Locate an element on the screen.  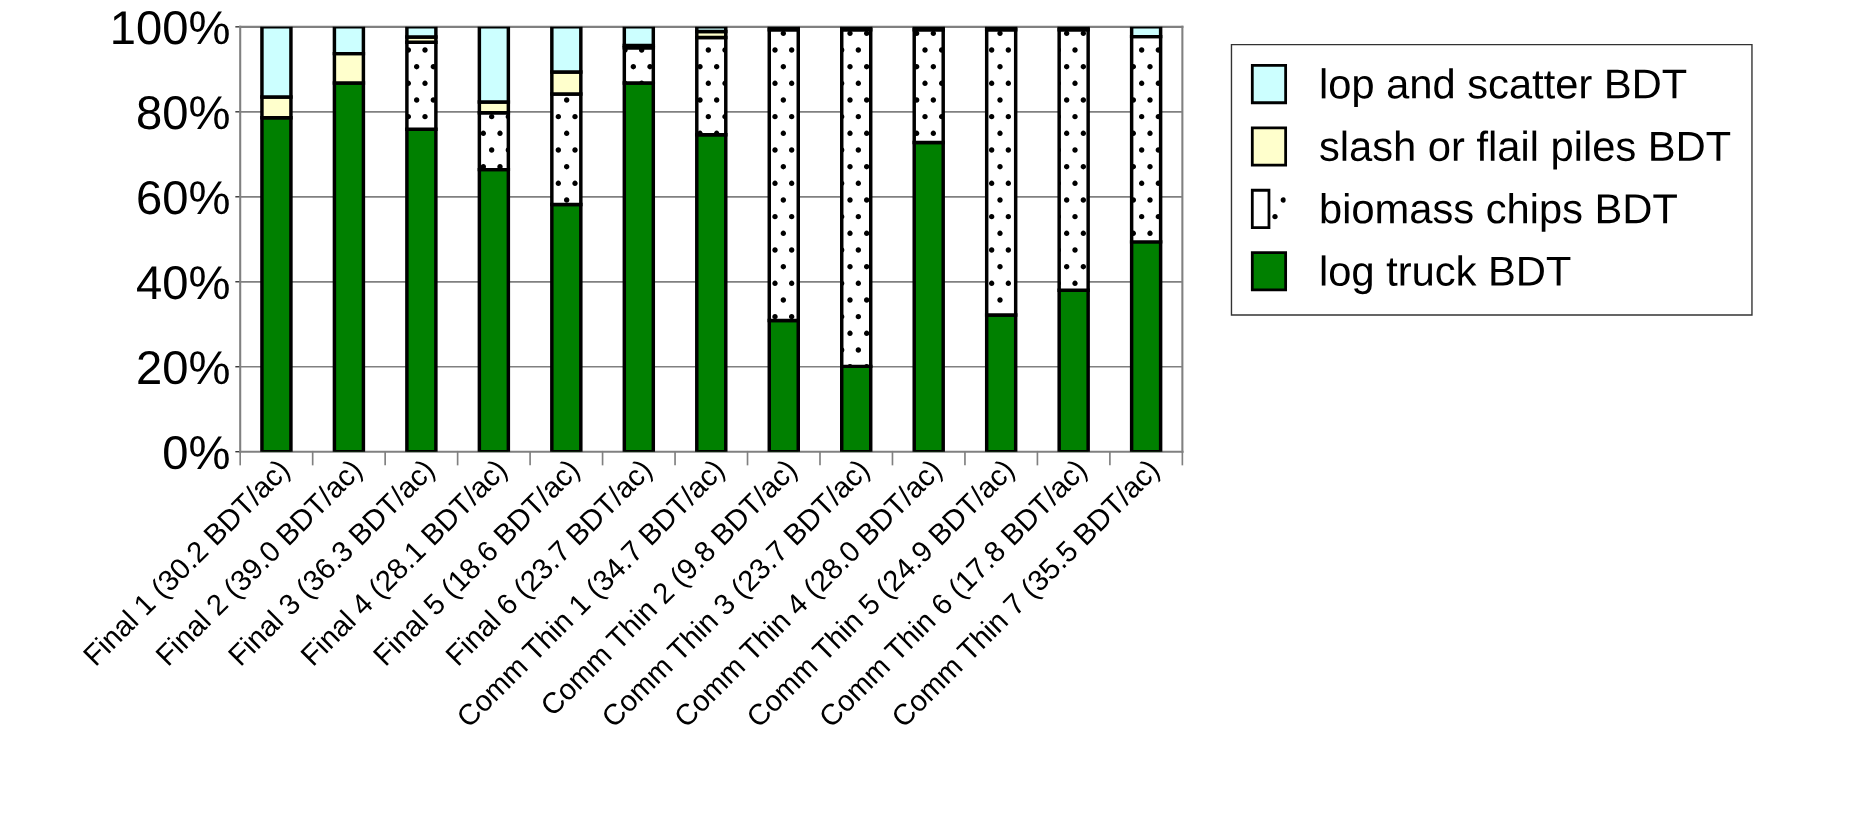
legend-label: log truck BDT is located at coordinates (1446, 275).